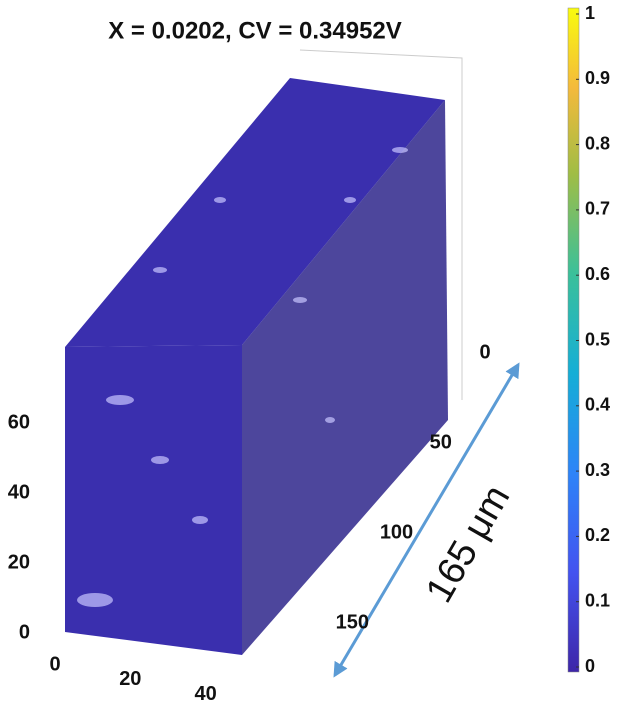 The width and height of the screenshot is (628, 709). Describe the element at coordinates (484, 352) in the screenshot. I see `y-tick-label: 0` at that location.